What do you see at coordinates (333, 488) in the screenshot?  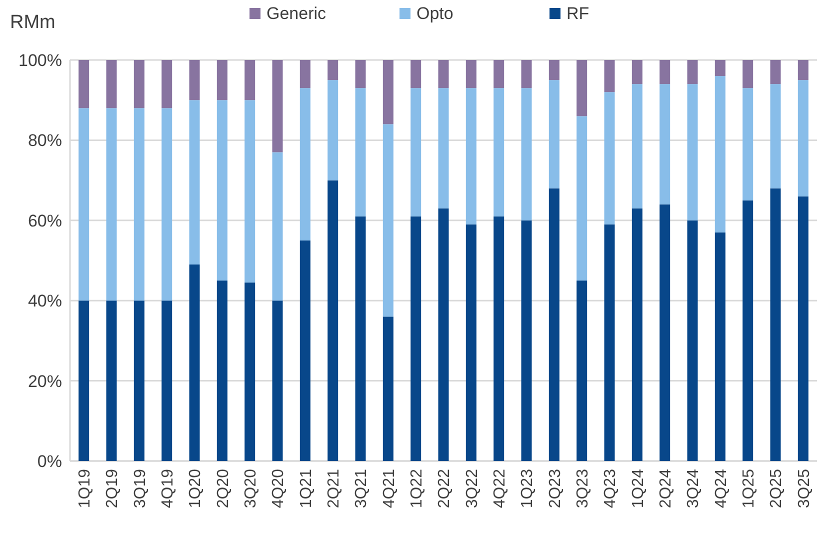 I see `x-tick-label: 2Q21` at bounding box center [333, 488].